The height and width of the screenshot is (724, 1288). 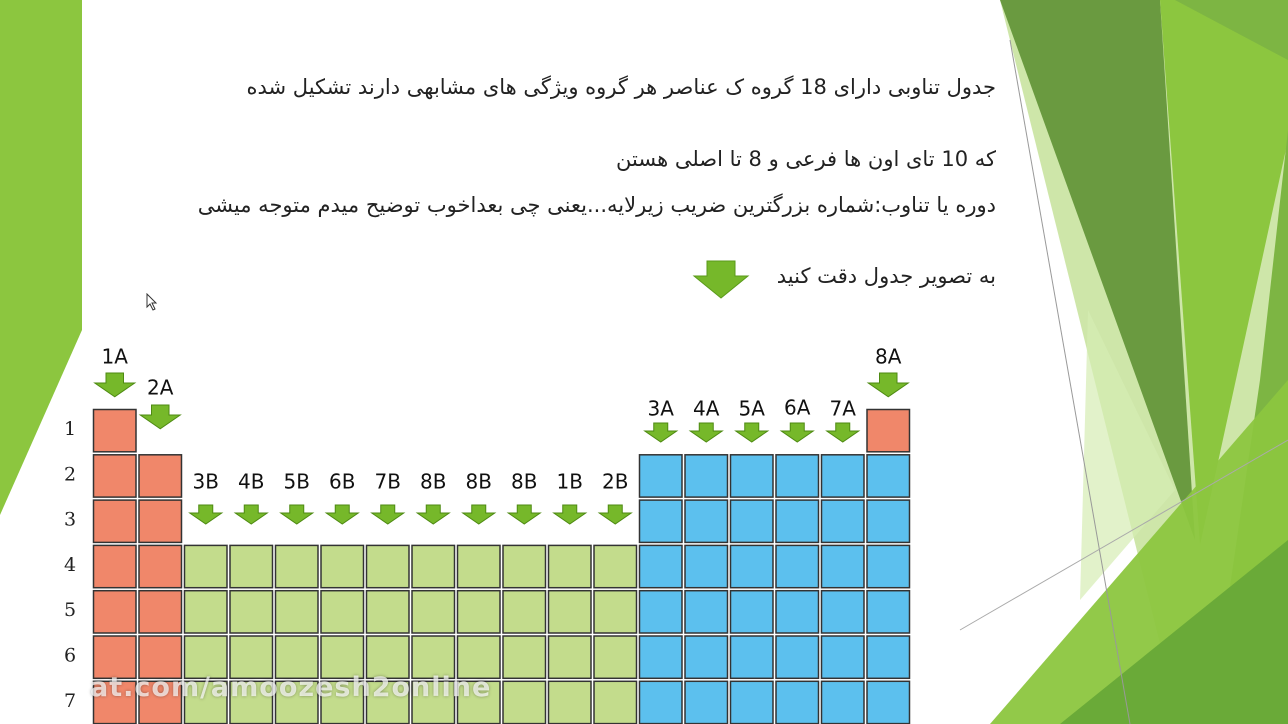 What do you see at coordinates (41, 257) in the screenshot?
I see `left-green-wedge` at bounding box center [41, 257].